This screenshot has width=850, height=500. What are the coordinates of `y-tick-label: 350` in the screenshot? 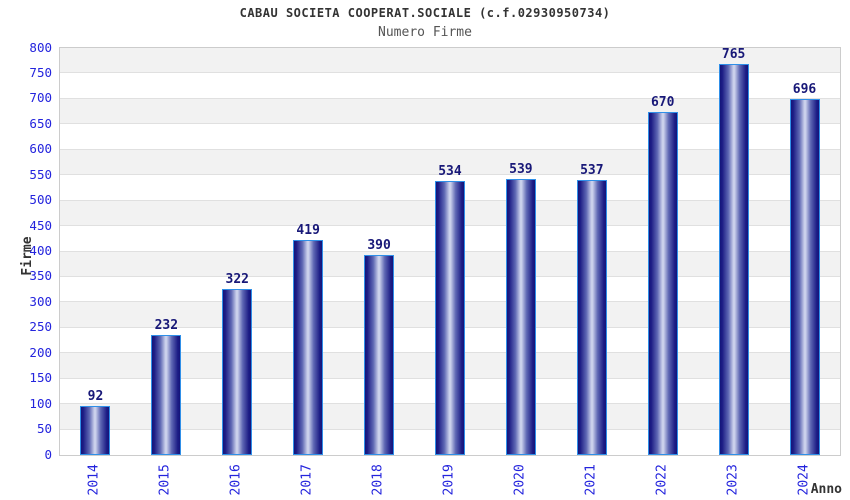 It's located at (40, 276).